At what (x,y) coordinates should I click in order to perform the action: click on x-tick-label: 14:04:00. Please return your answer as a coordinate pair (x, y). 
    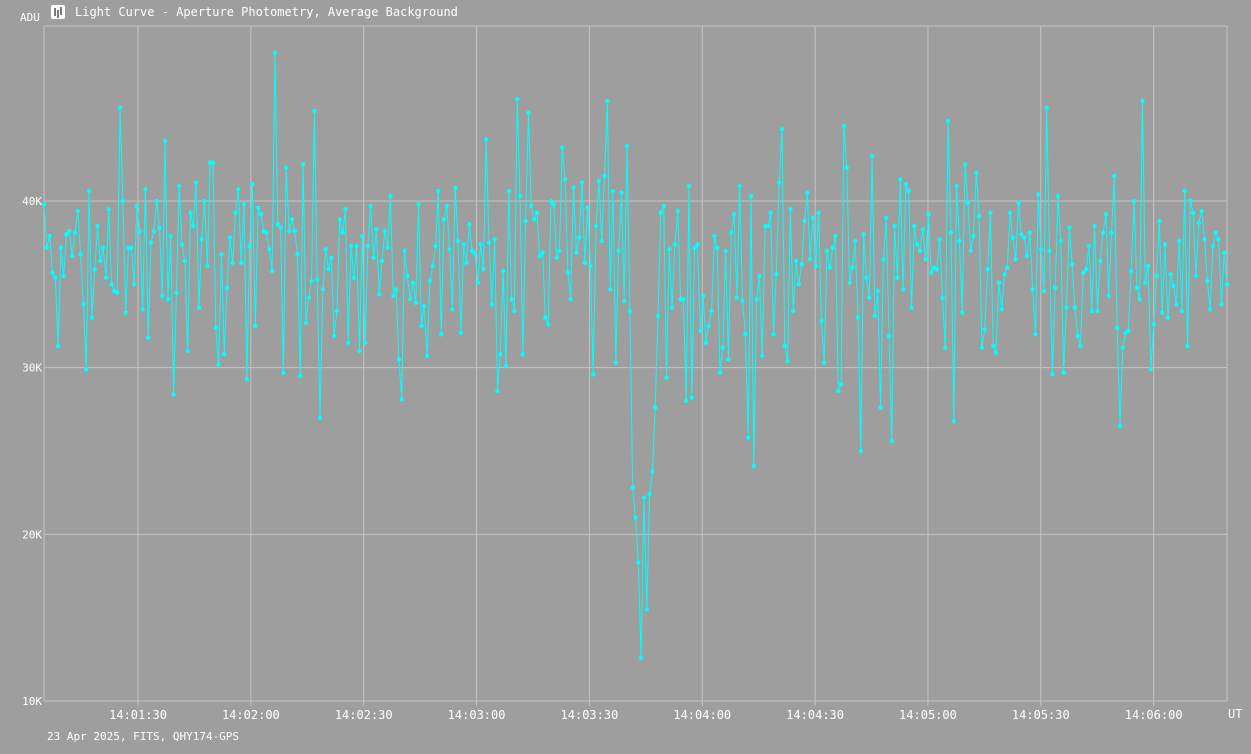
    Looking at the image, I should click on (702, 715).